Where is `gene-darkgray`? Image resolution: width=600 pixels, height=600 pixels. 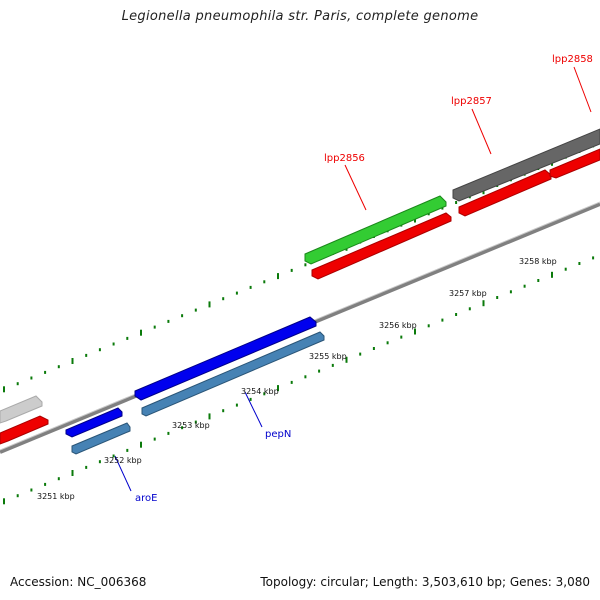 gene-darkgray is located at coordinates (526, 165).